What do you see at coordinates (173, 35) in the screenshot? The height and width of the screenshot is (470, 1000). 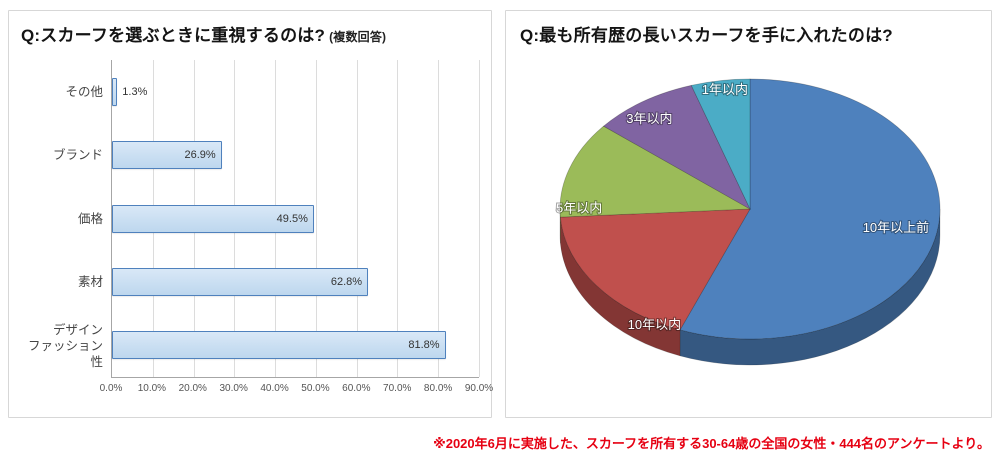 I see `bar-chart-title-text: Q:スカーフを選ぶときに重視するのは?` at bounding box center [173, 35].